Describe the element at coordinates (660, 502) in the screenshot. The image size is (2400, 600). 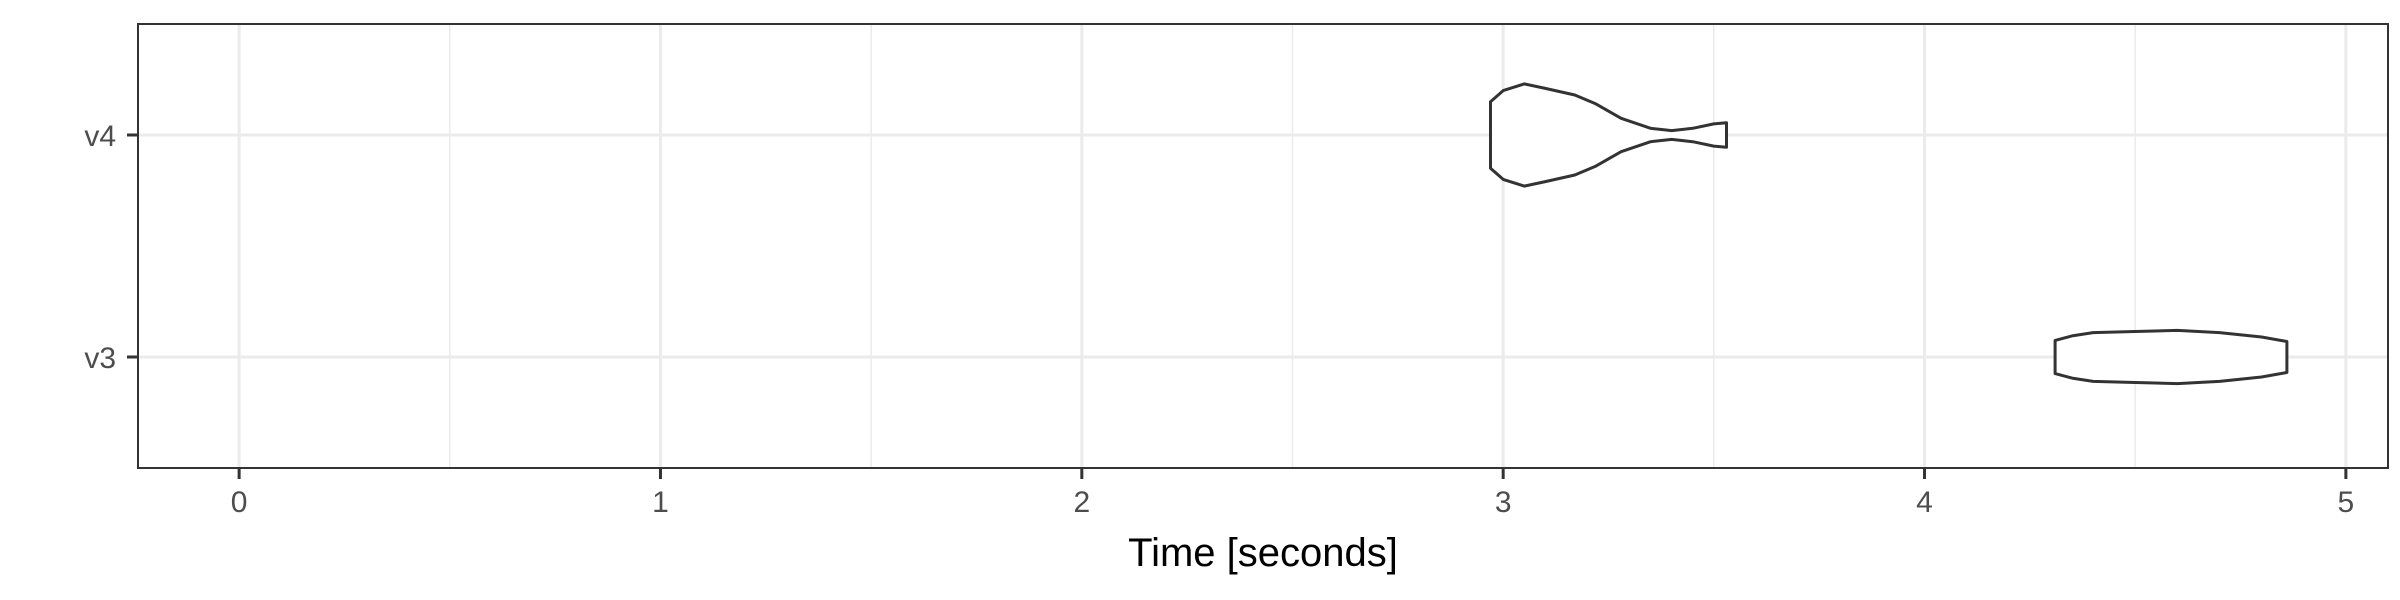
I see `x-tick-label: 1` at that location.